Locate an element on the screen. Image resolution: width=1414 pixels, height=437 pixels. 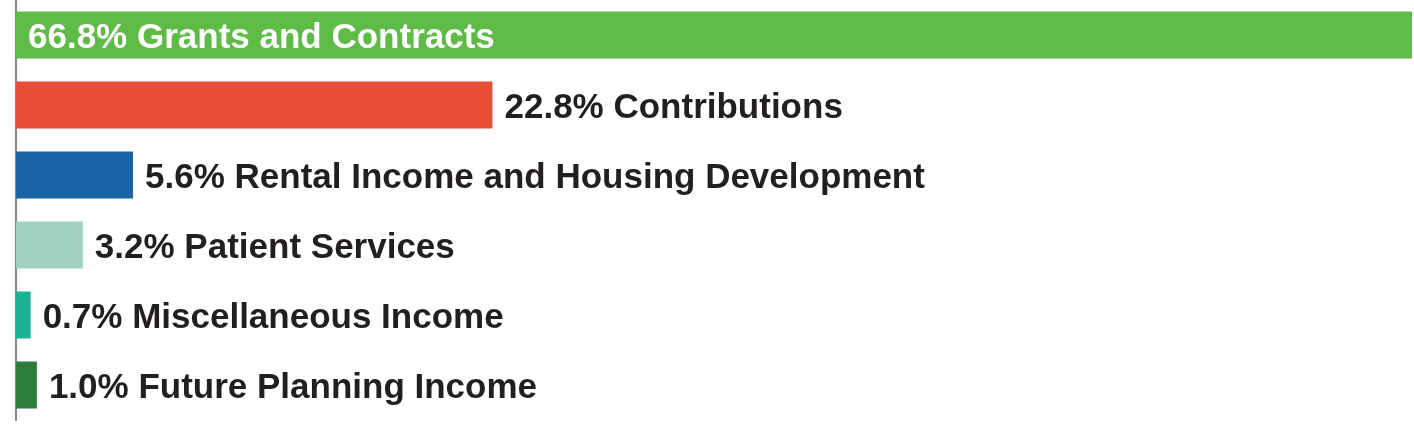
data-label: 1.0% Future Planning Income is located at coordinates (293, 385).